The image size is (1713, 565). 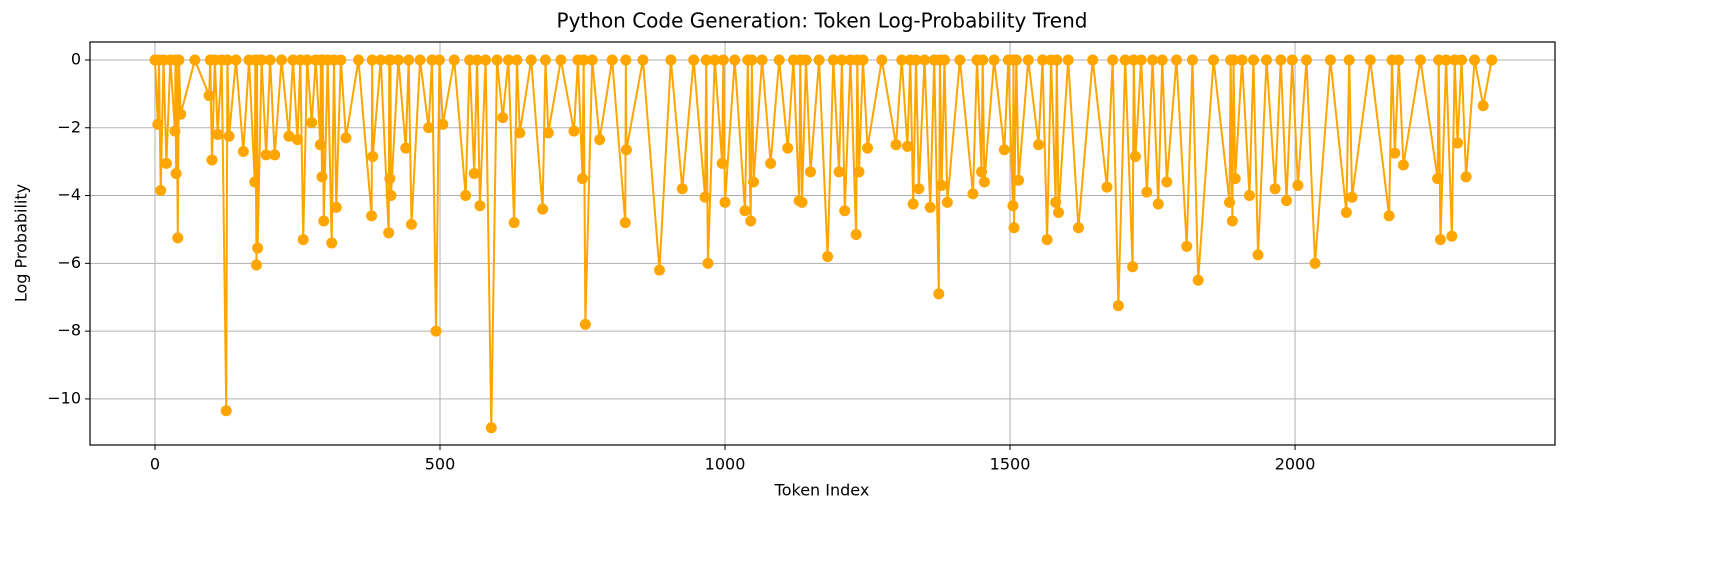 I want to click on x-tick-label: 1000, so click(x=725, y=464).